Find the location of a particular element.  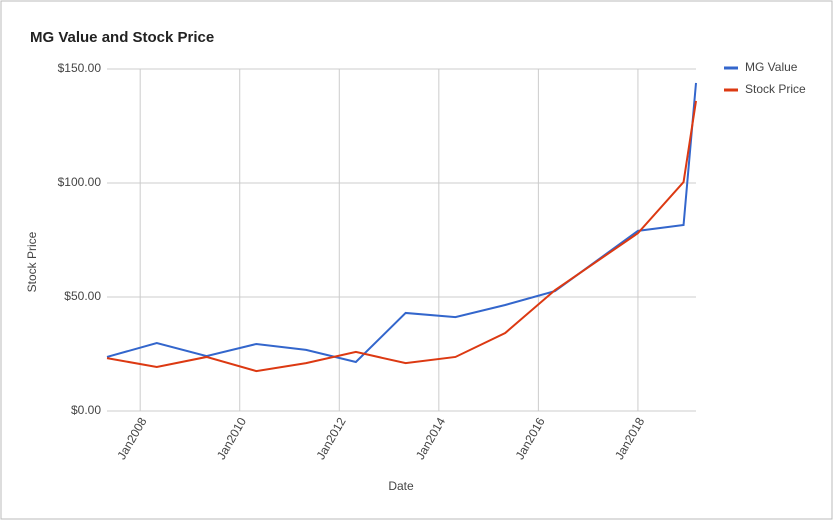

y-axis-title: Stock Price is located at coordinates (32, 261).